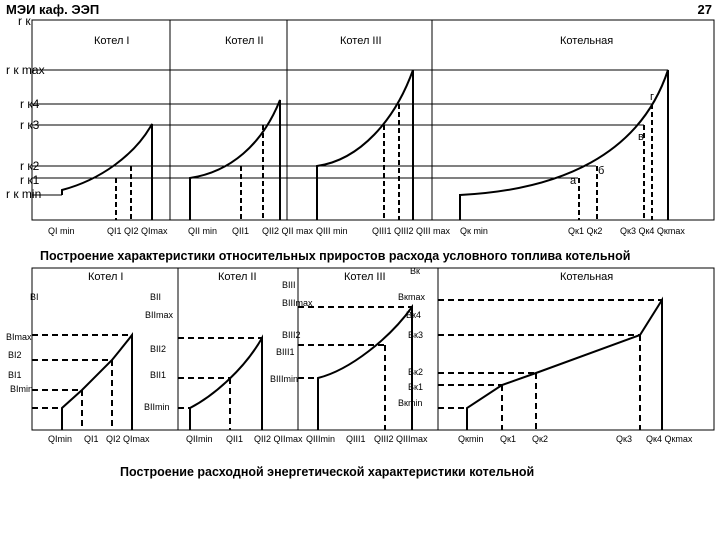 This screenshot has height=540, width=720. What do you see at coordinates (508, 439) in the screenshot?
I see `diagram-label: Qк1` at bounding box center [508, 439].